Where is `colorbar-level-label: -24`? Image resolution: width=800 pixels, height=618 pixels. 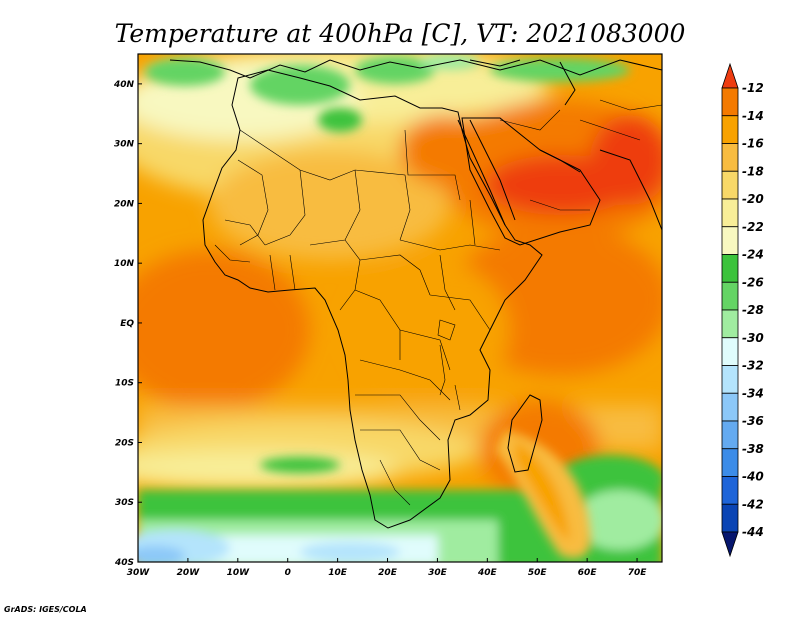 colorbar-level-label: -24 is located at coordinates (753, 255).